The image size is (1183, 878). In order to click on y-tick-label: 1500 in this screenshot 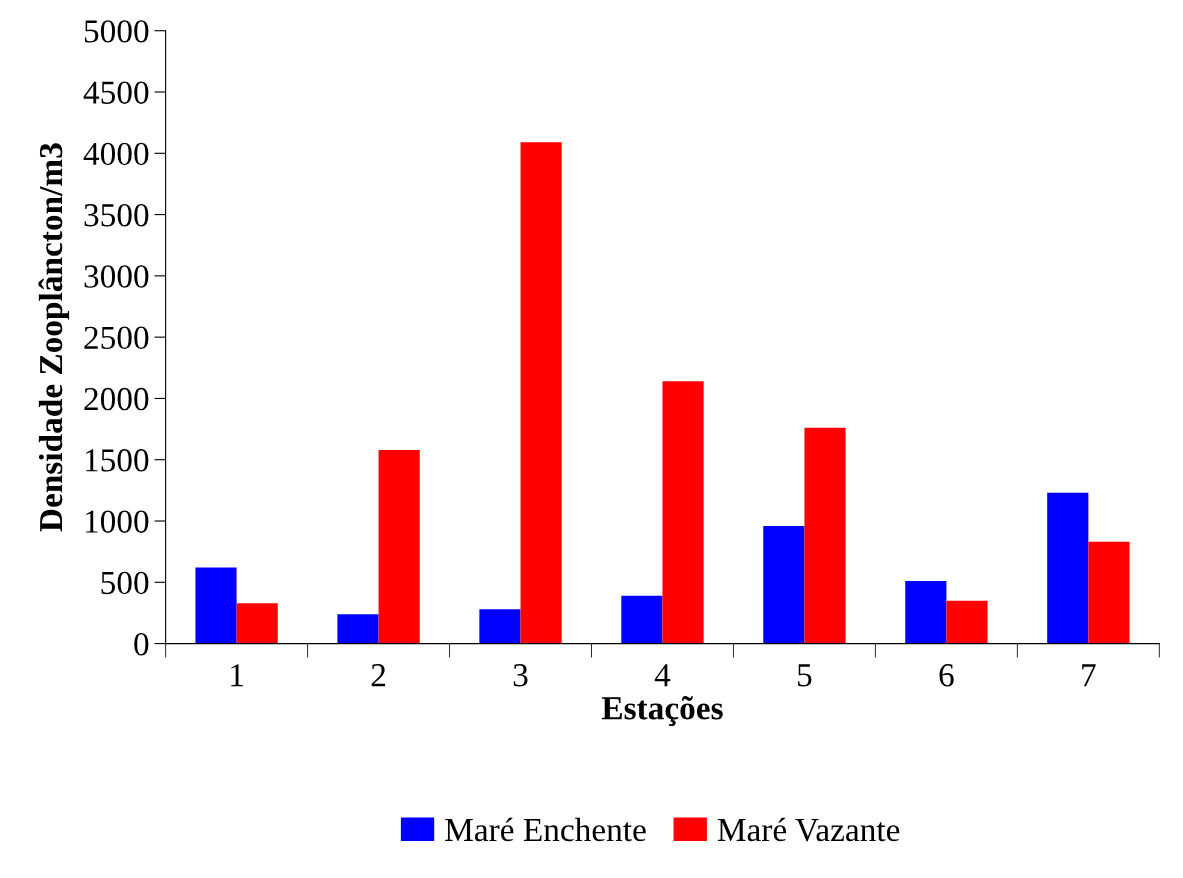, I will do `click(117, 460)`.